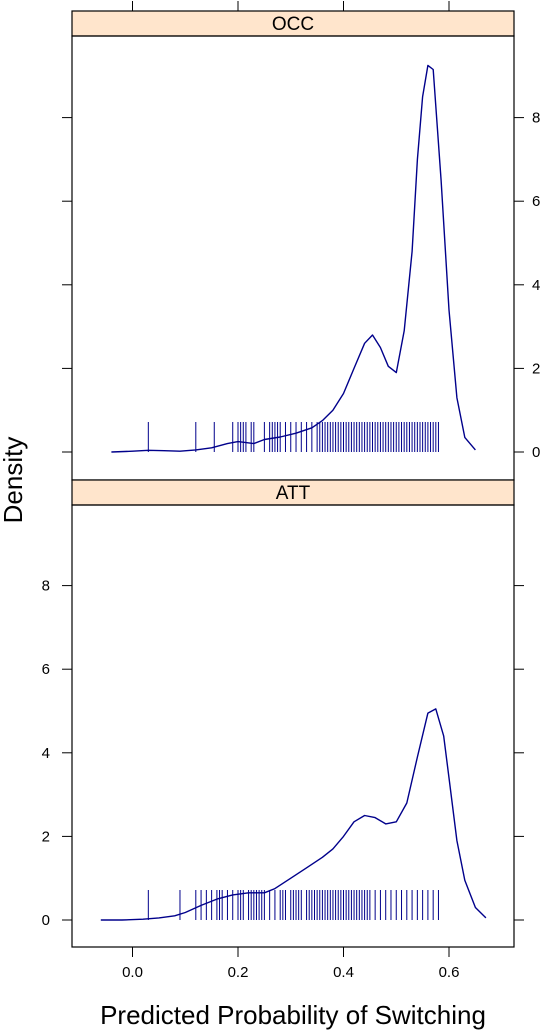  Describe the element at coordinates (293, 814) in the screenshot. I see `density-line-att` at that location.